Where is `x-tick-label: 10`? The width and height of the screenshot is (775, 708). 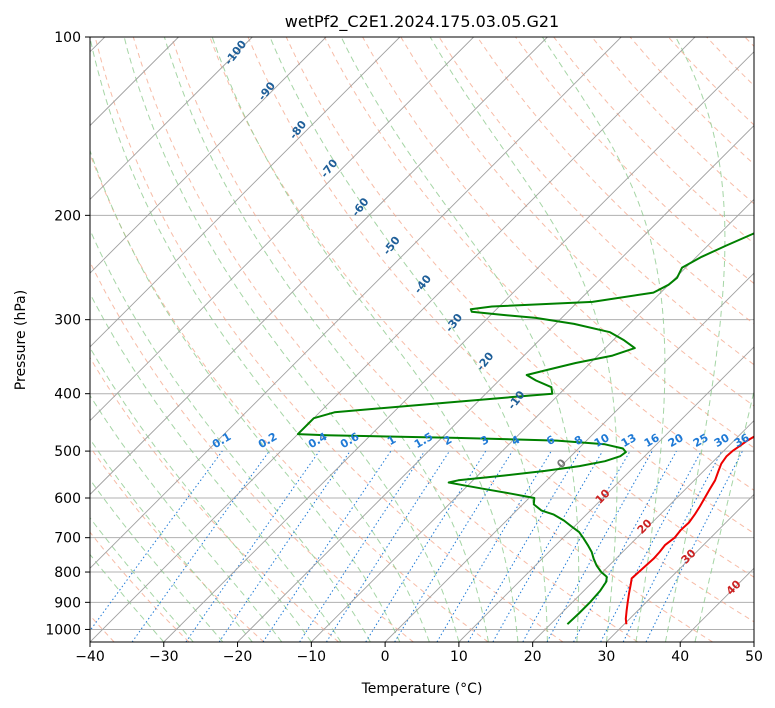
x-tick-label: 10 is located at coordinates (459, 657).